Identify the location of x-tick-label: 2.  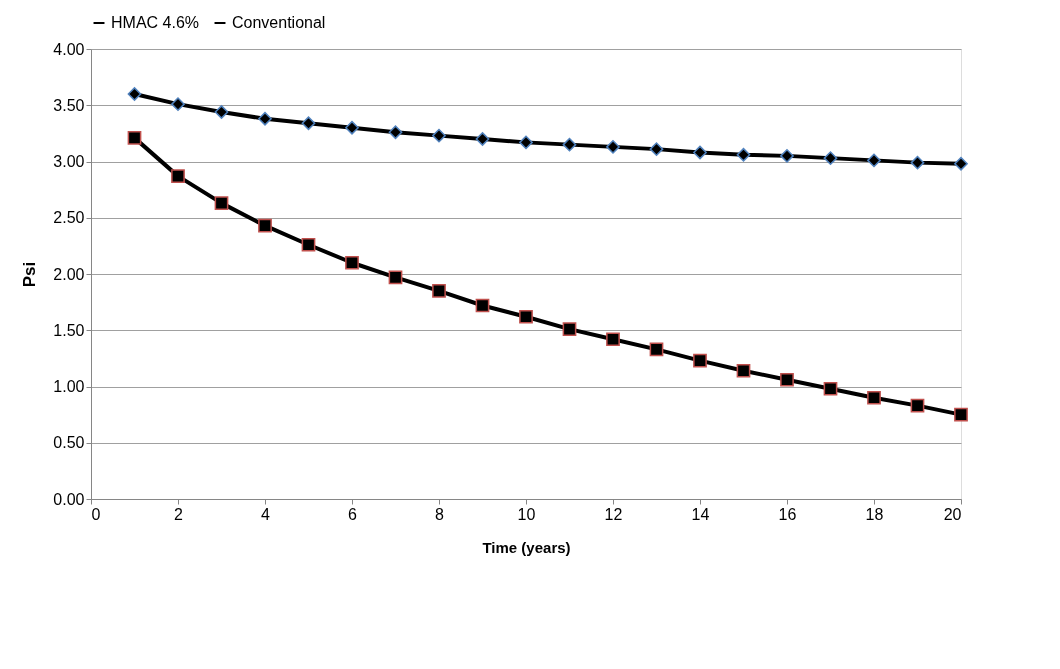
(179, 514).